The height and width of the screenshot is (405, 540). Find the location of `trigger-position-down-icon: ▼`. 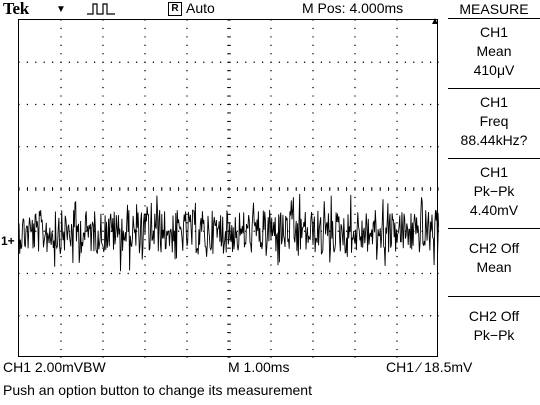

trigger-position-down-icon: ▼ is located at coordinates (61, 9).